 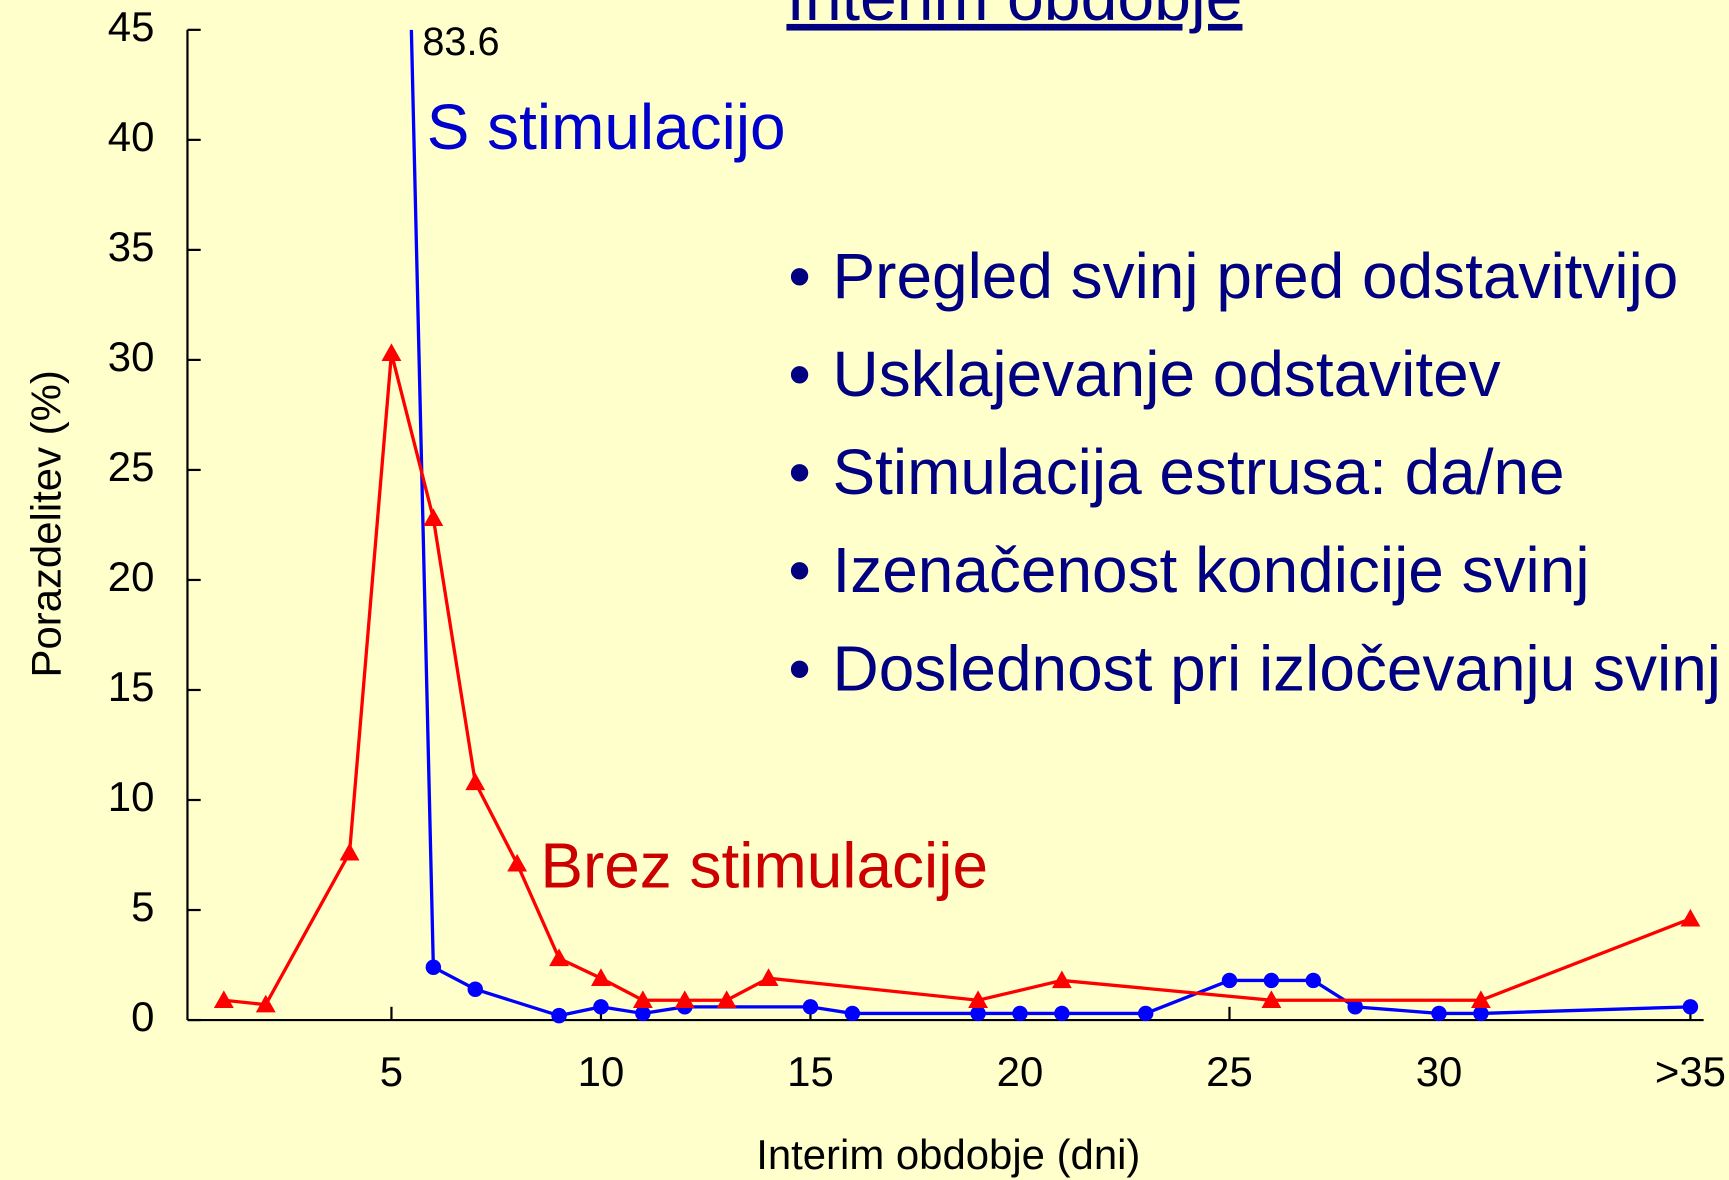 I want to click on y-tick-label: 15, so click(x=131, y=686).